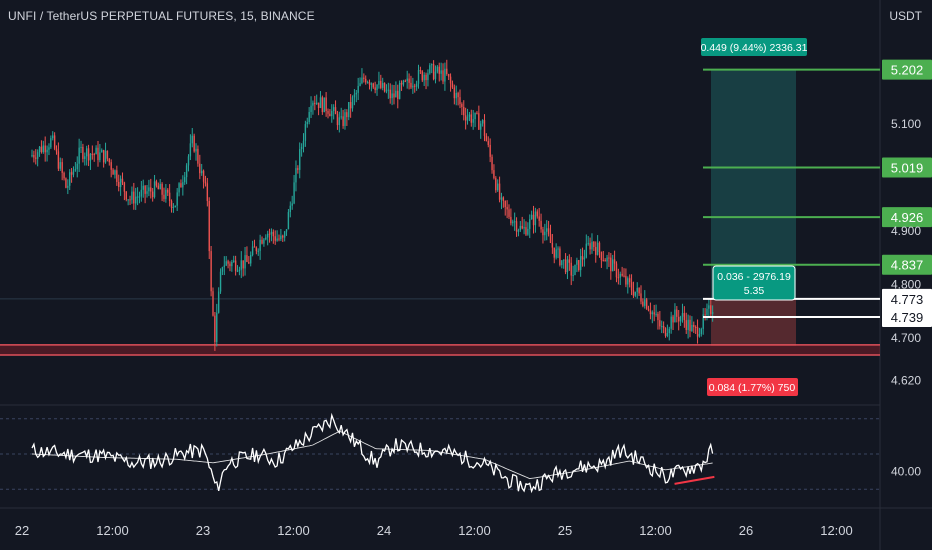 The height and width of the screenshot is (550, 932). I want to click on level-badge-text: 5.019, so click(907, 167).